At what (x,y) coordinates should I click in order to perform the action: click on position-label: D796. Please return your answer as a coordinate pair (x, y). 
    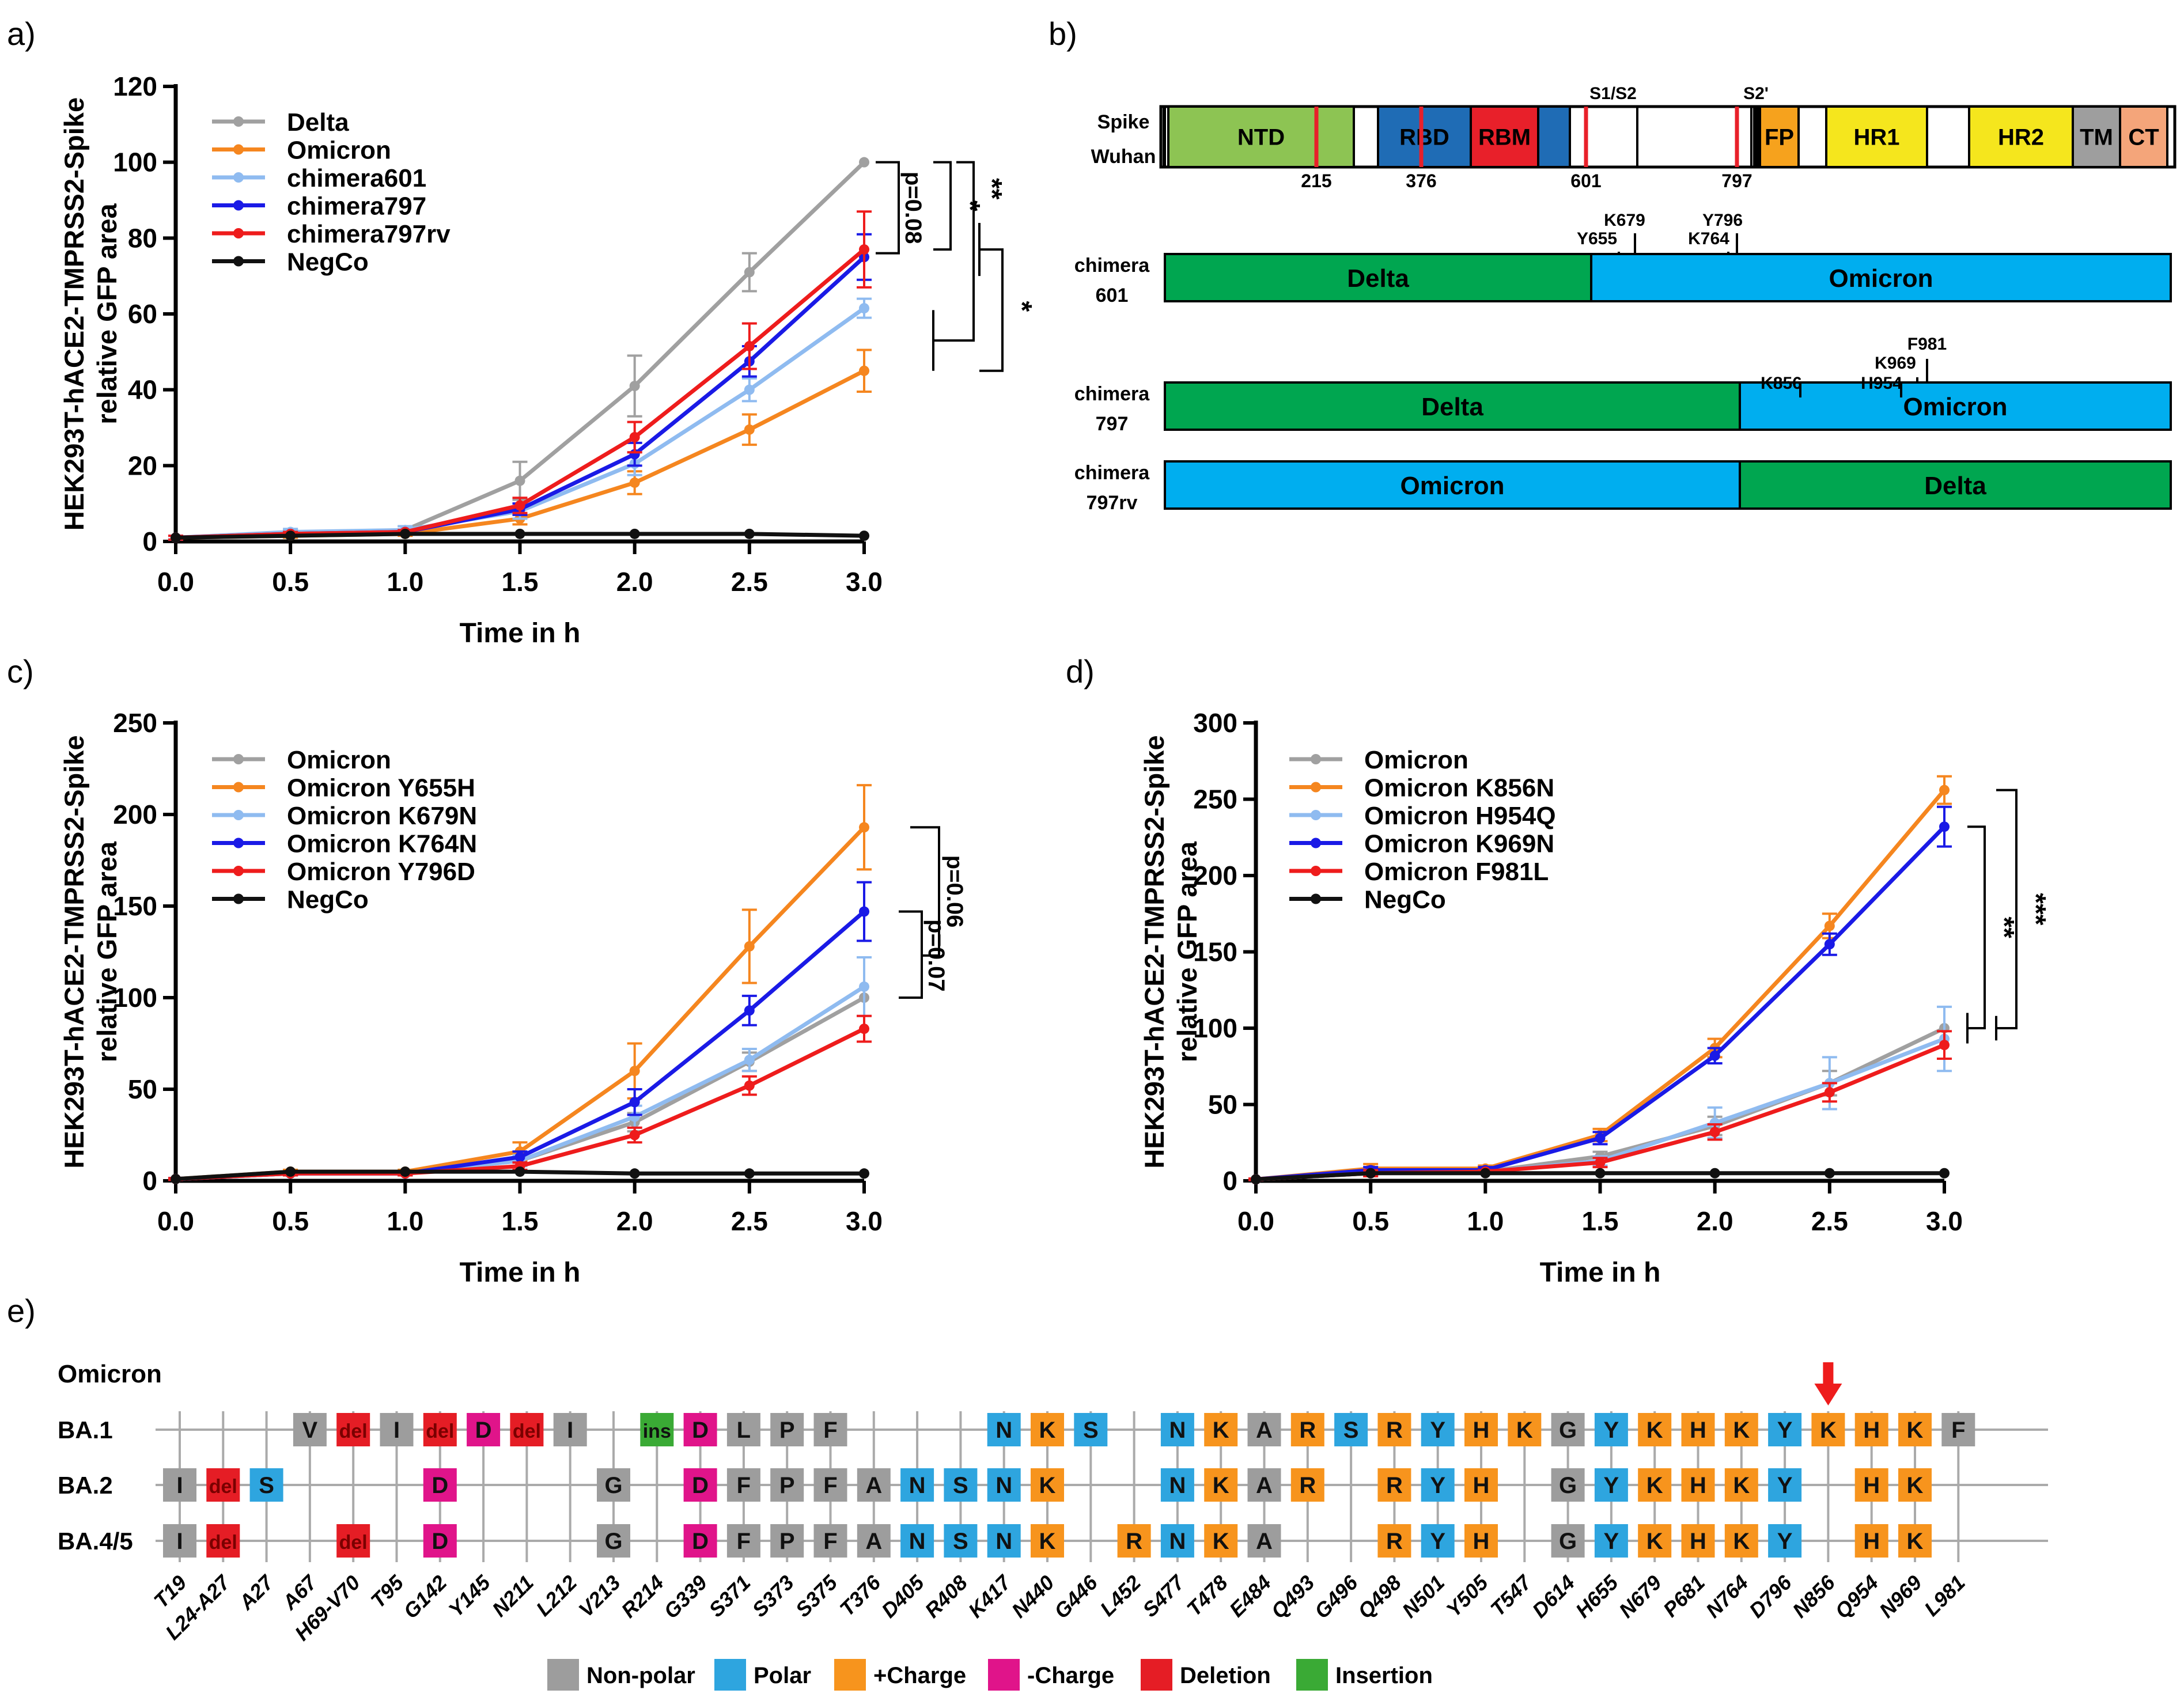
    Looking at the image, I should click on (1771, 1596).